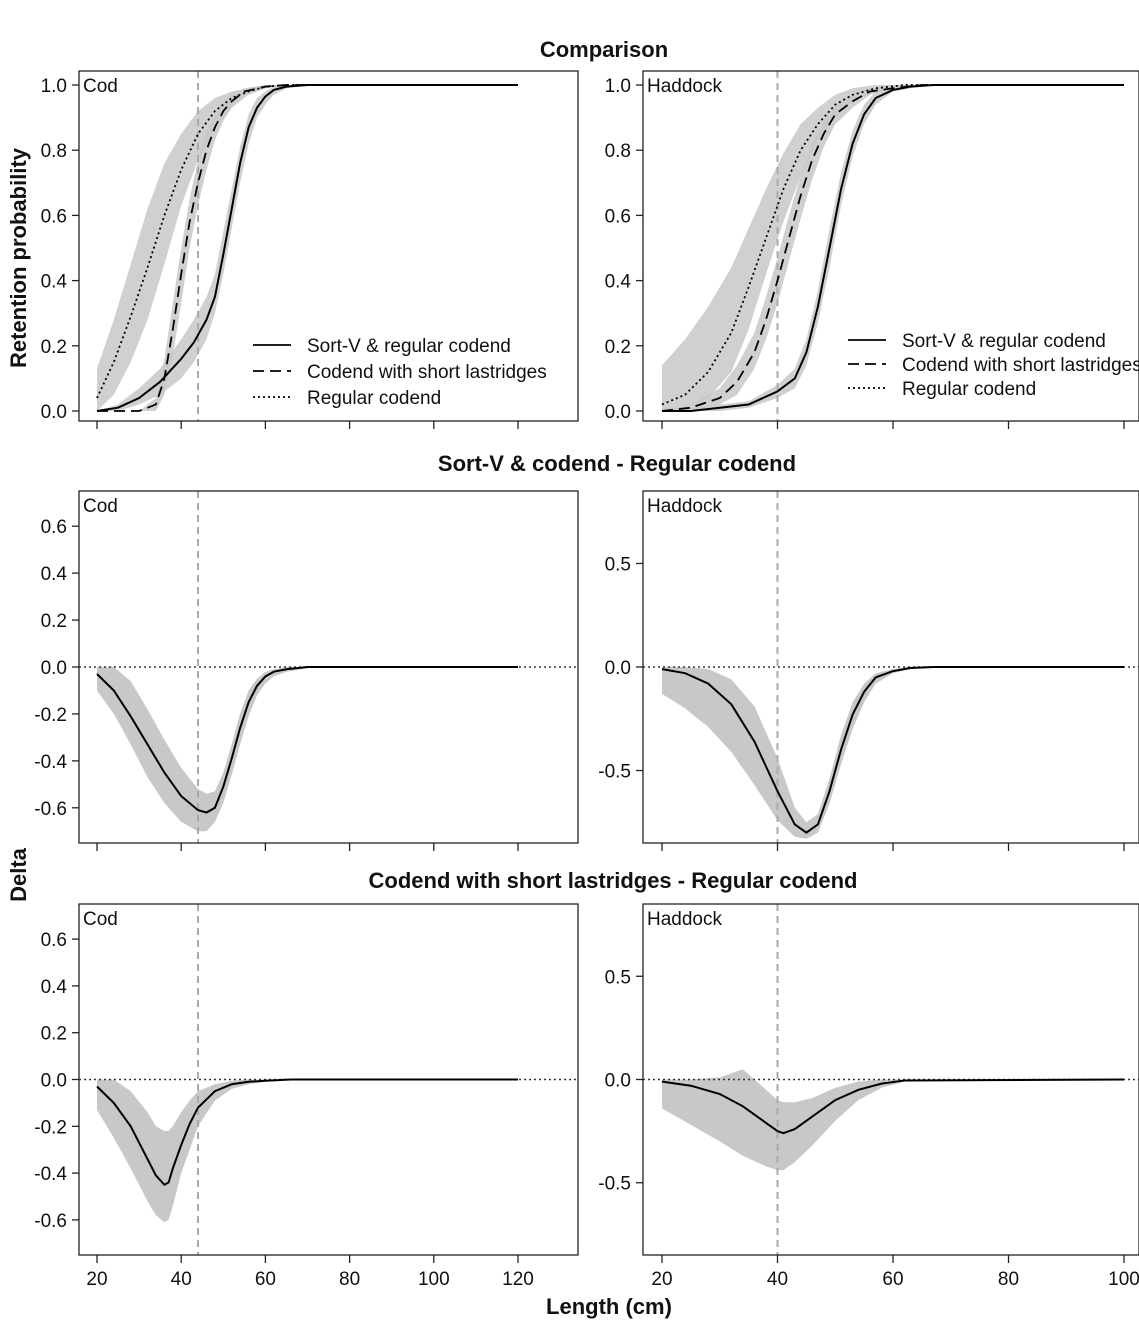 The height and width of the screenshot is (1332, 1139). Describe the element at coordinates (54, 940) in the screenshot. I see `lastridges-delta-cod-y-tick-label: 0.6` at that location.